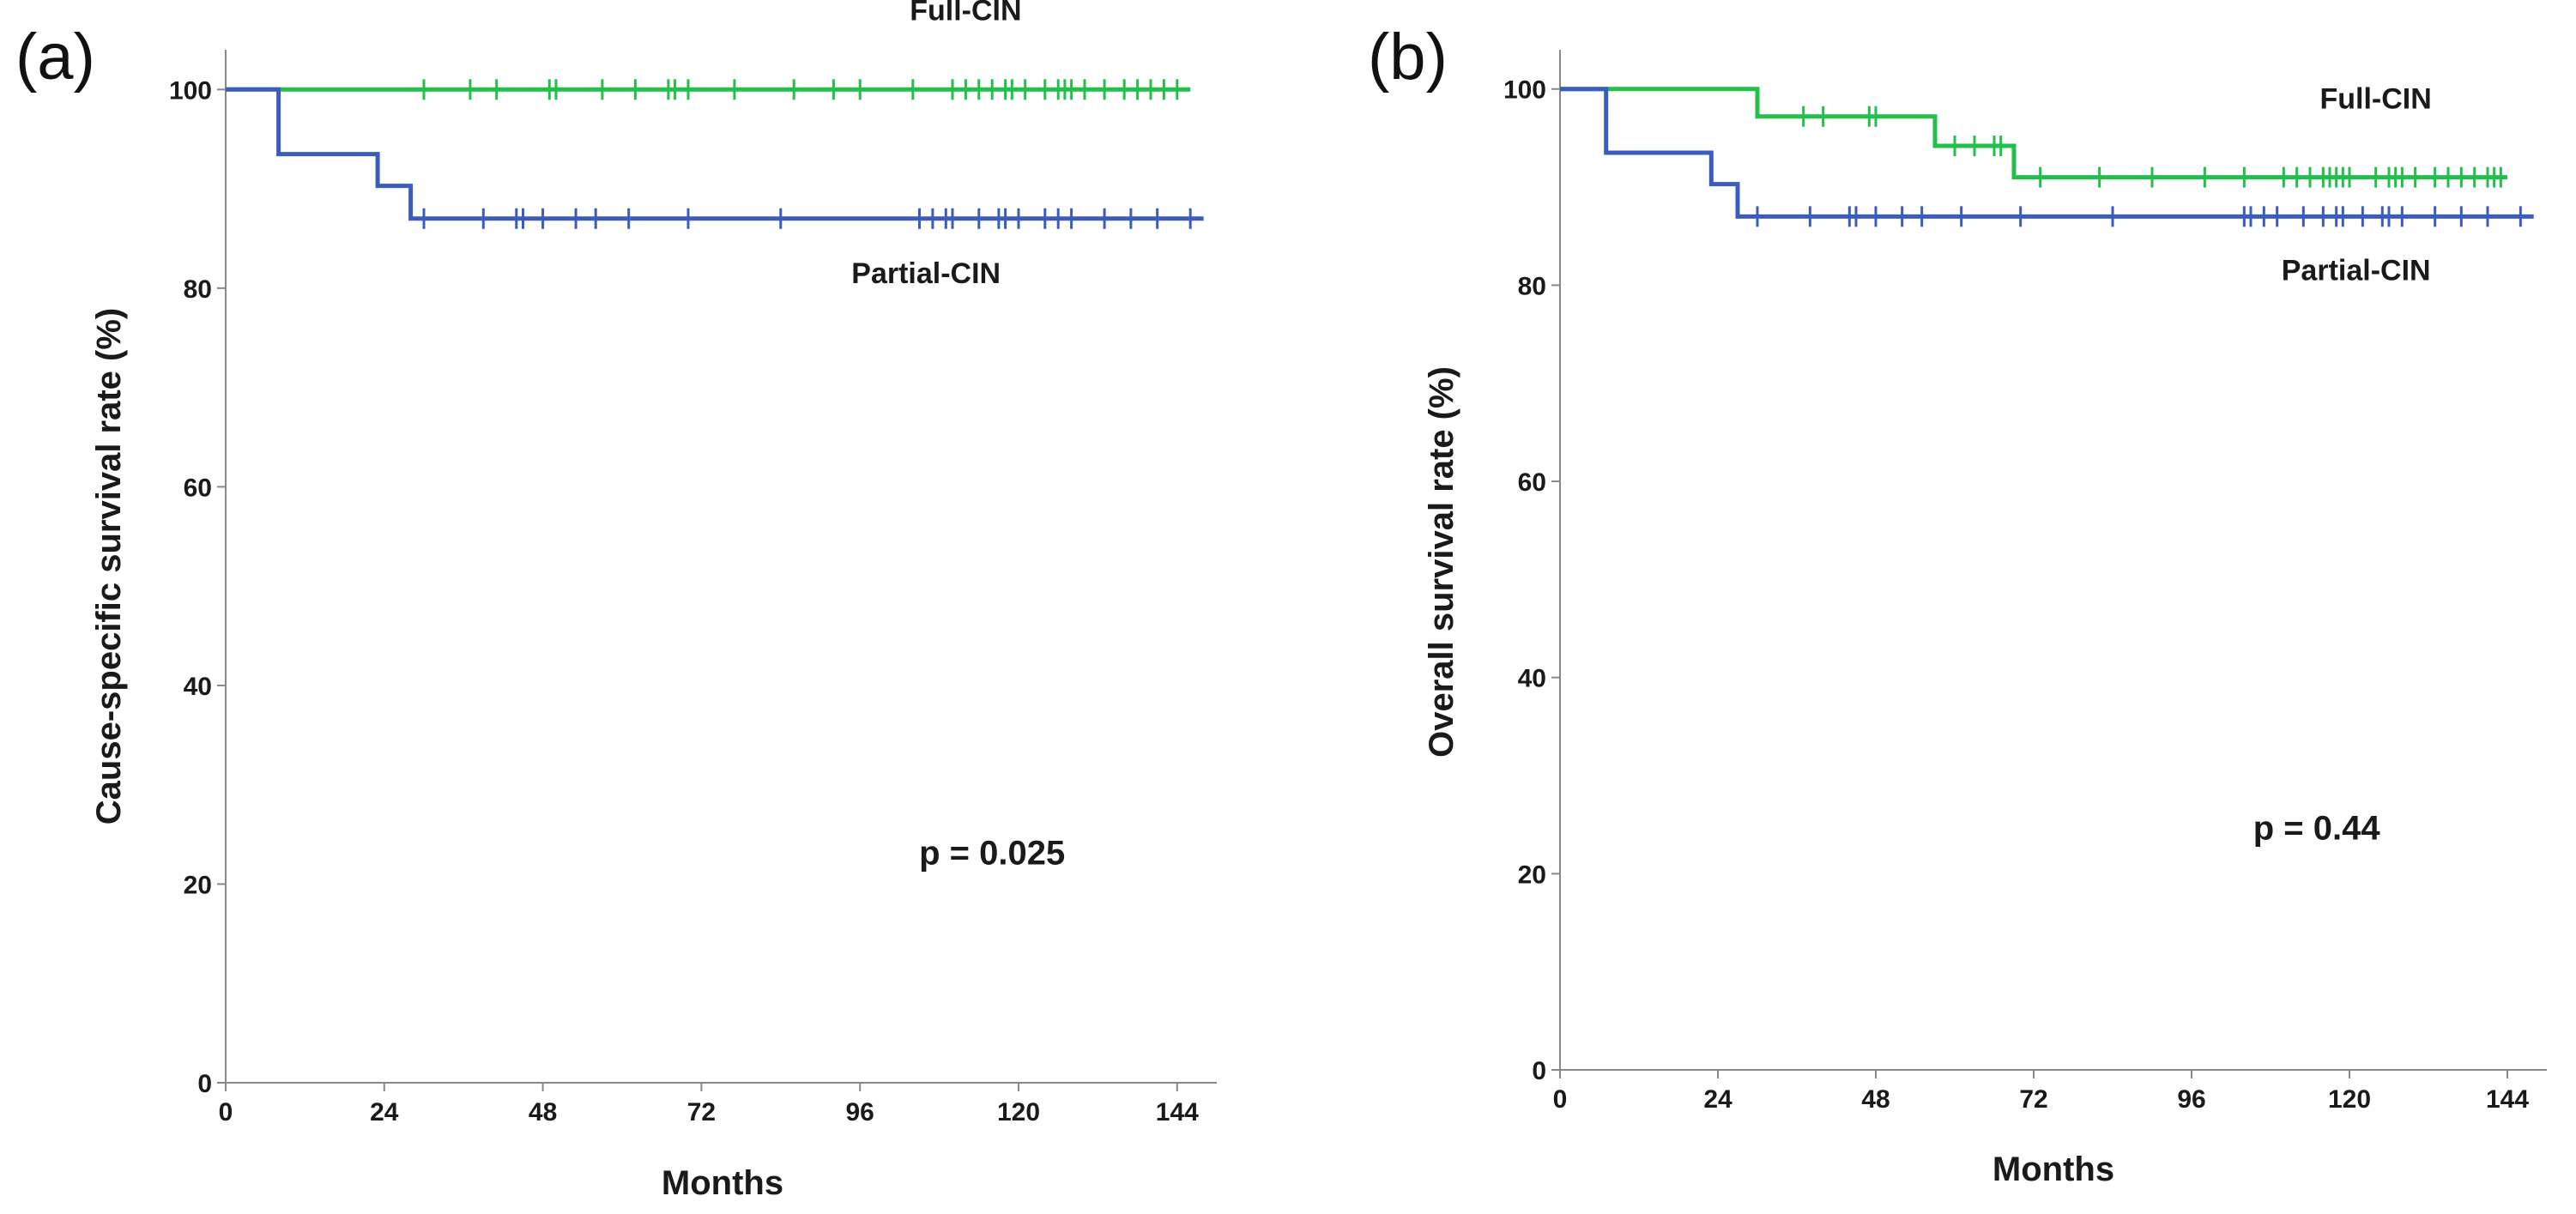 Image resolution: width=2576 pixels, height=1214 pixels. What do you see at coordinates (55, 57) in the screenshot?
I see `panel-label: (a)` at bounding box center [55, 57].